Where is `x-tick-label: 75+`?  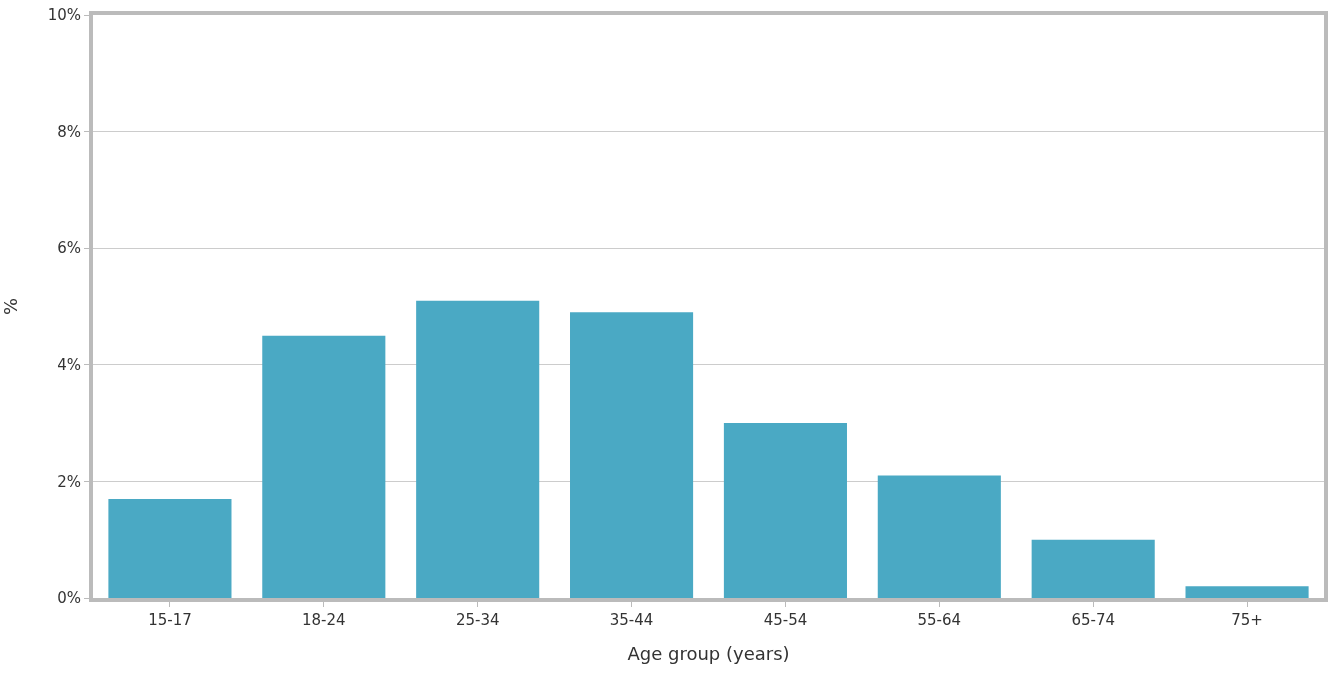 x-tick-label: 75+ is located at coordinates (1247, 620).